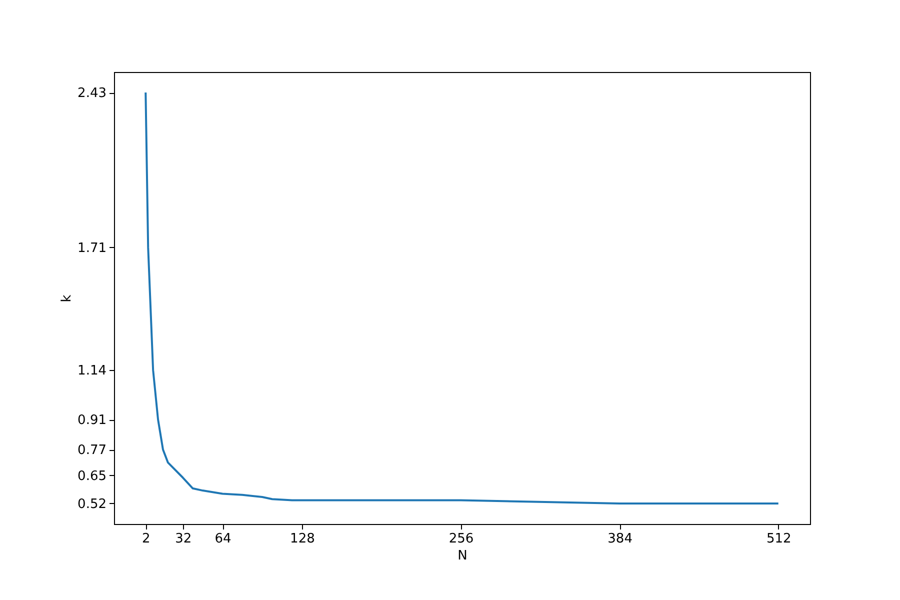  Describe the element at coordinates (779, 539) in the screenshot. I see `x-tick-label: 512` at that location.